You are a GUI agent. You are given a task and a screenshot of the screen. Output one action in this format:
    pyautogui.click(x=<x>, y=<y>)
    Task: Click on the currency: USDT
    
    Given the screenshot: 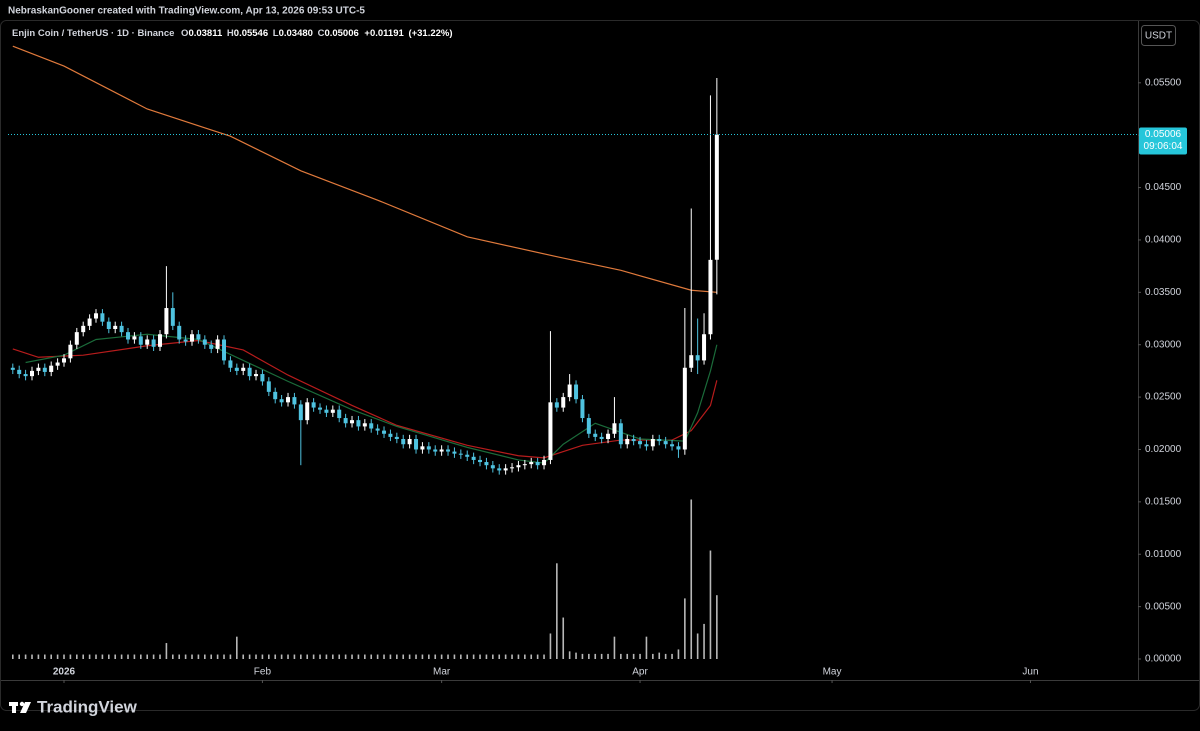 What is the action you would take?
    pyautogui.click(x=1158, y=36)
    